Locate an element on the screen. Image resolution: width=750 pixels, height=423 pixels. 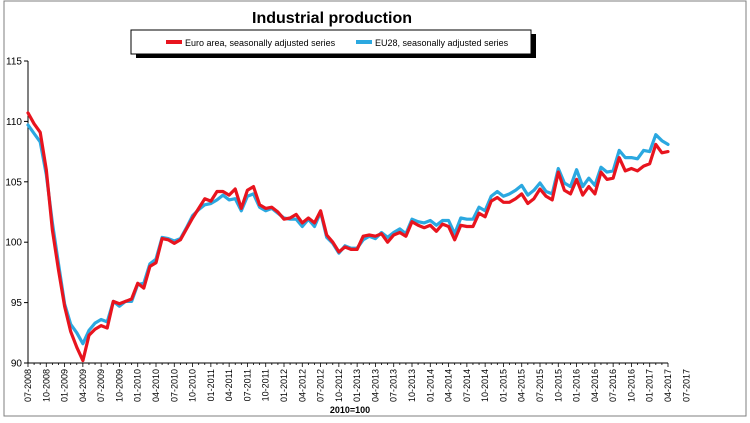
x-tick-label-01-2014: 01-2014 is located at coordinates (430, 385).